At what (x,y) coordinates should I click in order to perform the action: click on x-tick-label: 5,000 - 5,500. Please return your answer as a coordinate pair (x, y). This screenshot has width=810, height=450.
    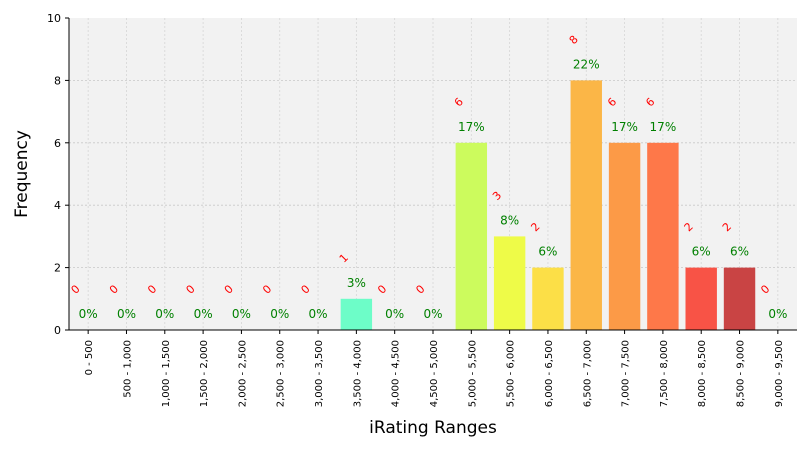
    Looking at the image, I should click on (472, 373).